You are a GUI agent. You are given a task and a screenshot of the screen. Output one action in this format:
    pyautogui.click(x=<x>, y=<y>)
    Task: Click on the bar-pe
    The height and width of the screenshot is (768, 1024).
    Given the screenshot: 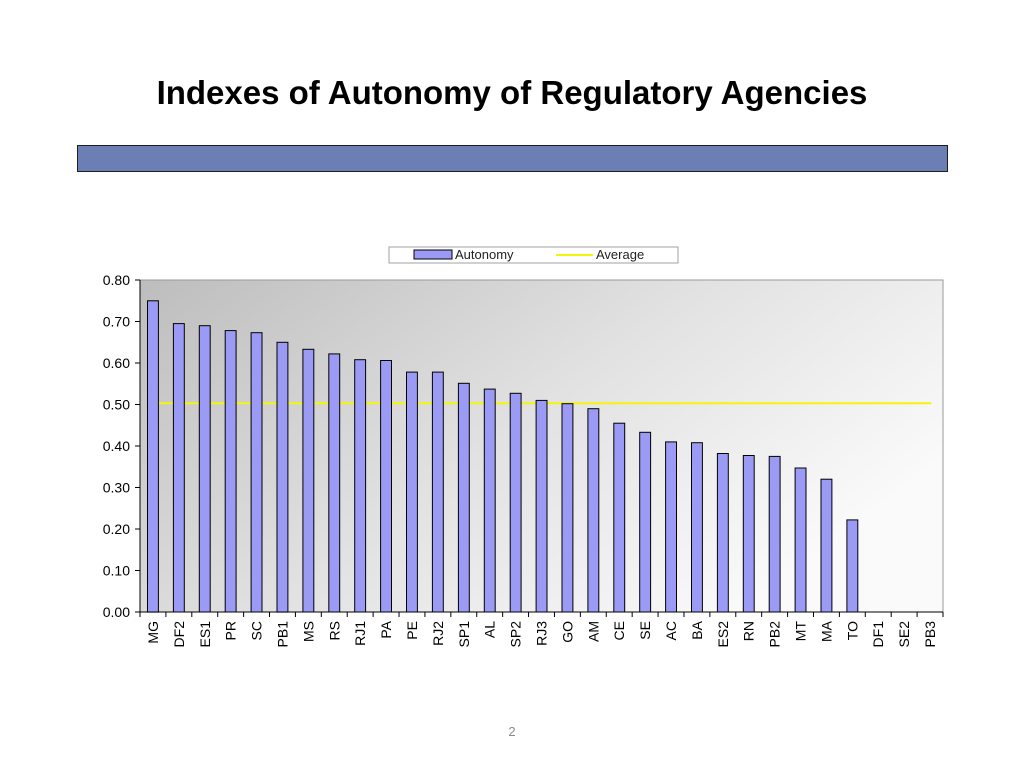 What is the action you would take?
    pyautogui.click(x=412, y=492)
    